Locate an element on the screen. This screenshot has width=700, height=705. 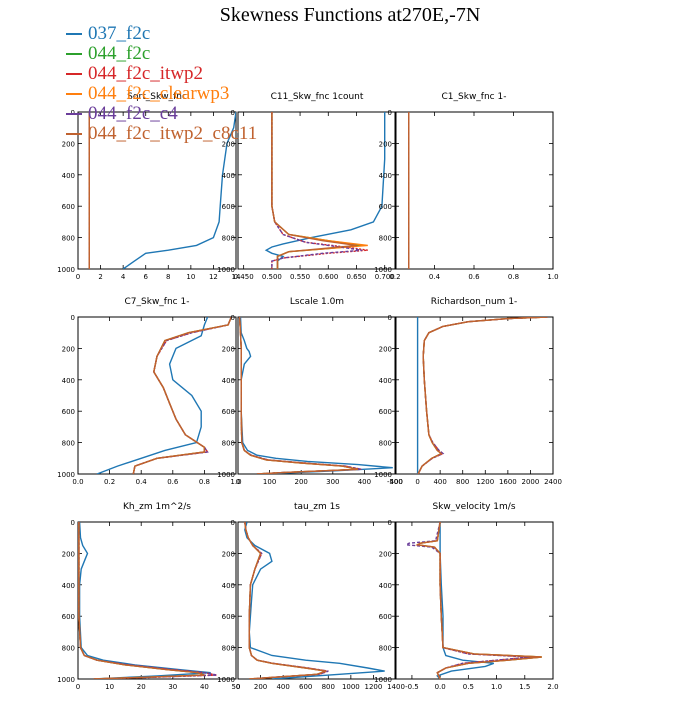
panel-title: Lscale 1.0m is located at coordinates (317, 302).